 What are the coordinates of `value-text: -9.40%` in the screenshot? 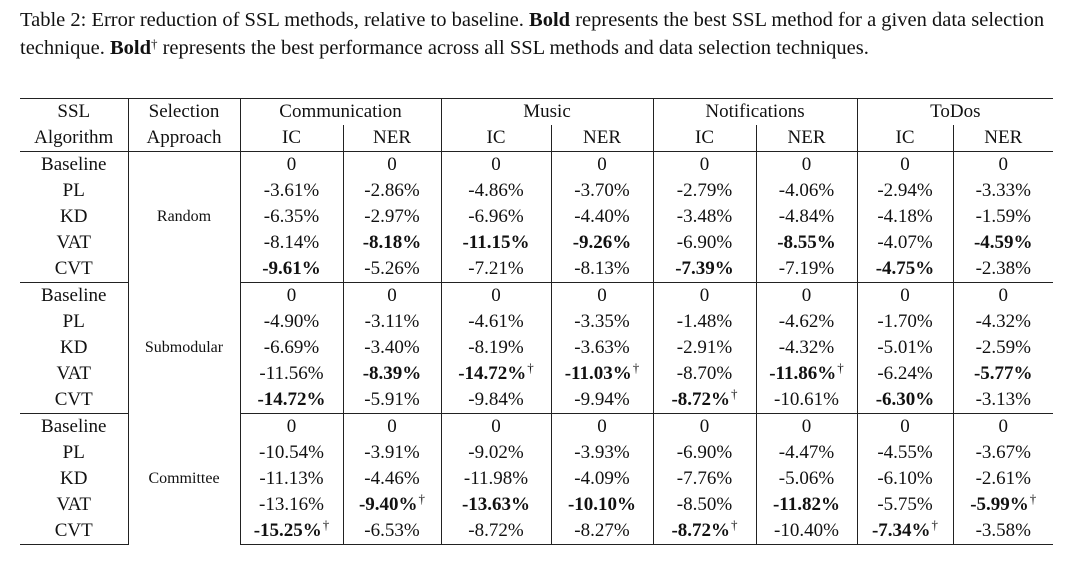 It's located at (388, 504).